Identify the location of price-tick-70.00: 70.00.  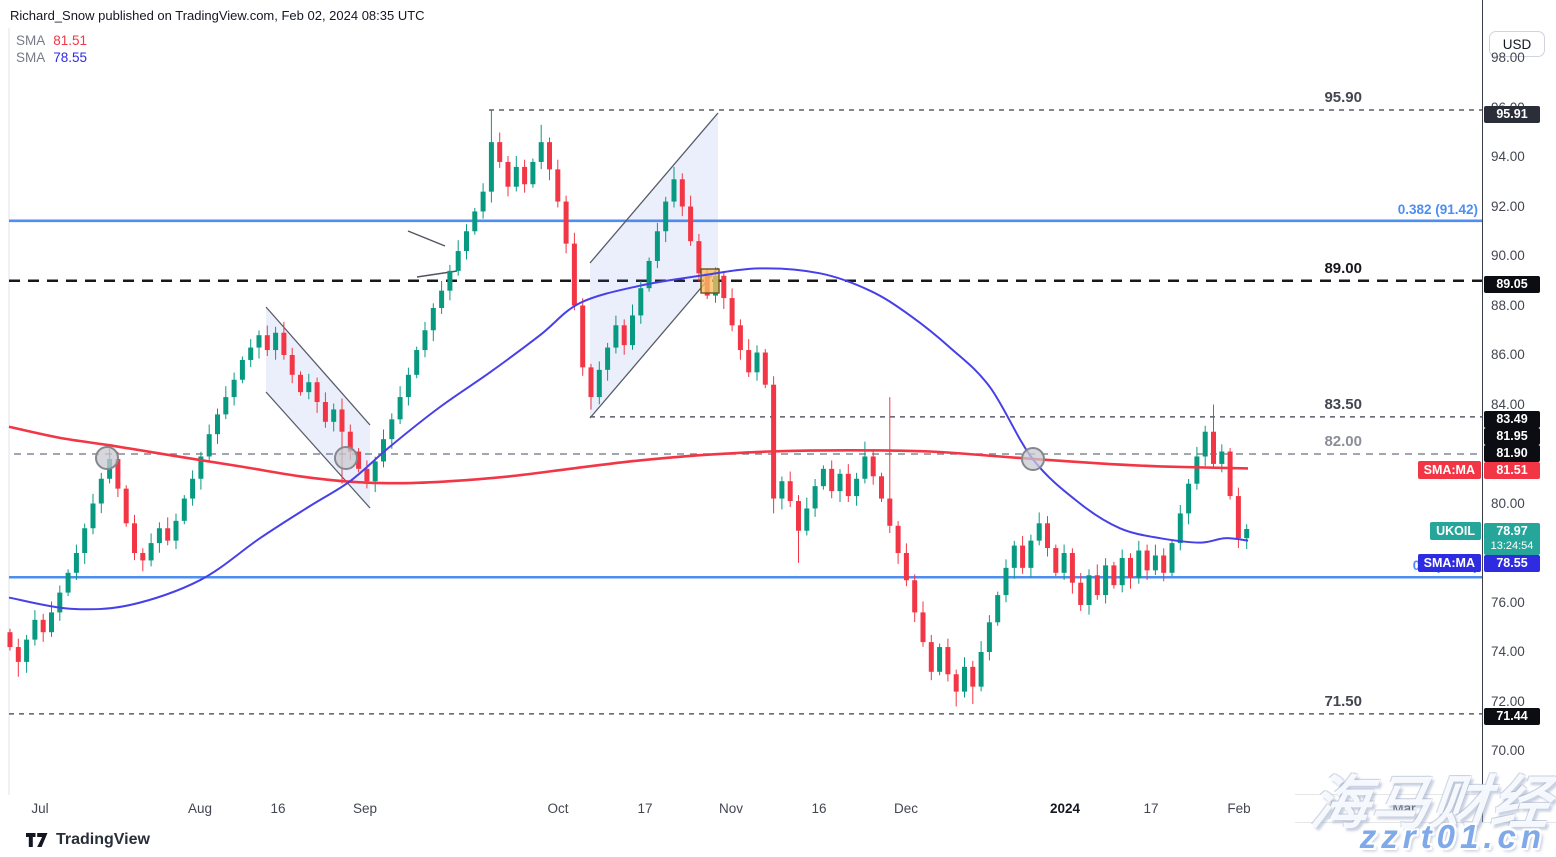
(1508, 750).